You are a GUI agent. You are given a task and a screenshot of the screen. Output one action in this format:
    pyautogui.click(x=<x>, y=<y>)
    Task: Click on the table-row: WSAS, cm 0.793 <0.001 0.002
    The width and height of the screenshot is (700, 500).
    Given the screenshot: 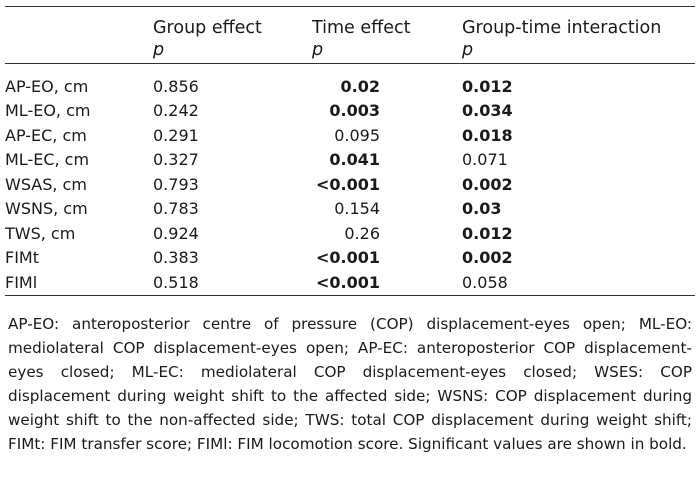 What is the action you would take?
    pyautogui.click(x=350, y=184)
    